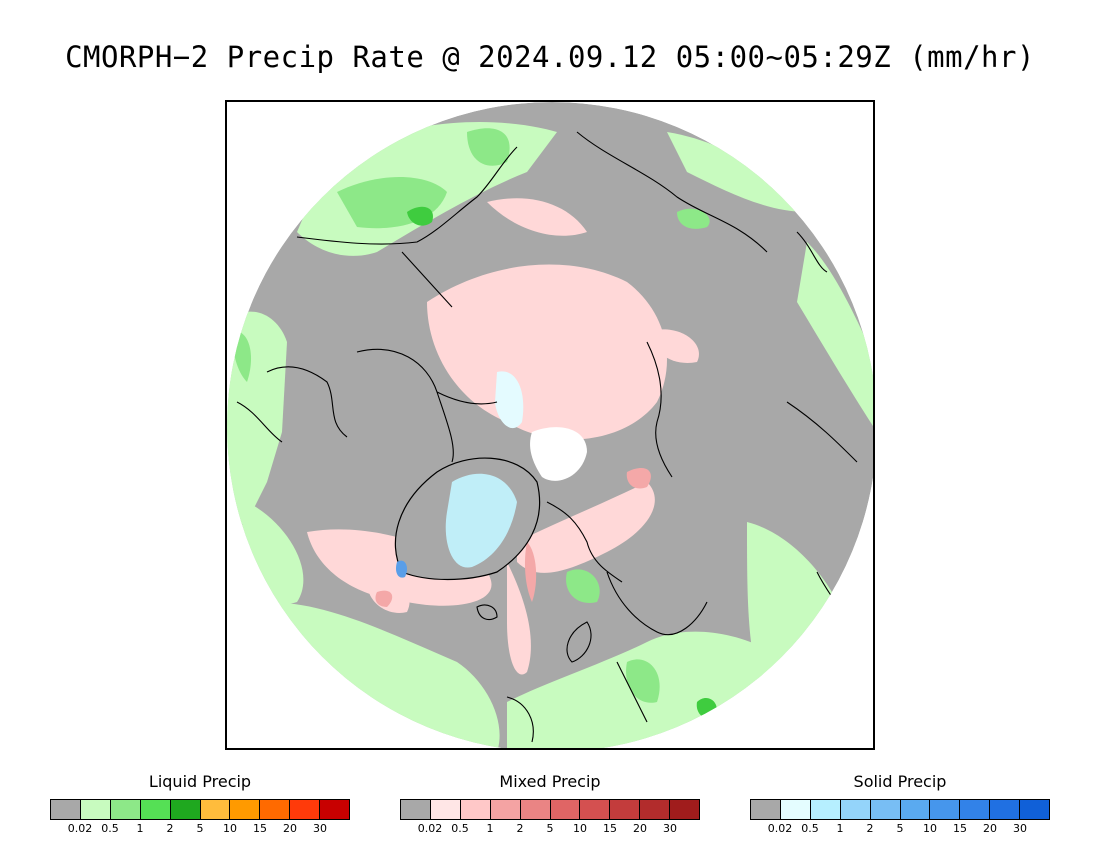 Image resolution: width=1100 pixels, height=850 pixels. I want to click on legend-title: Liquid Precip, so click(200, 781).